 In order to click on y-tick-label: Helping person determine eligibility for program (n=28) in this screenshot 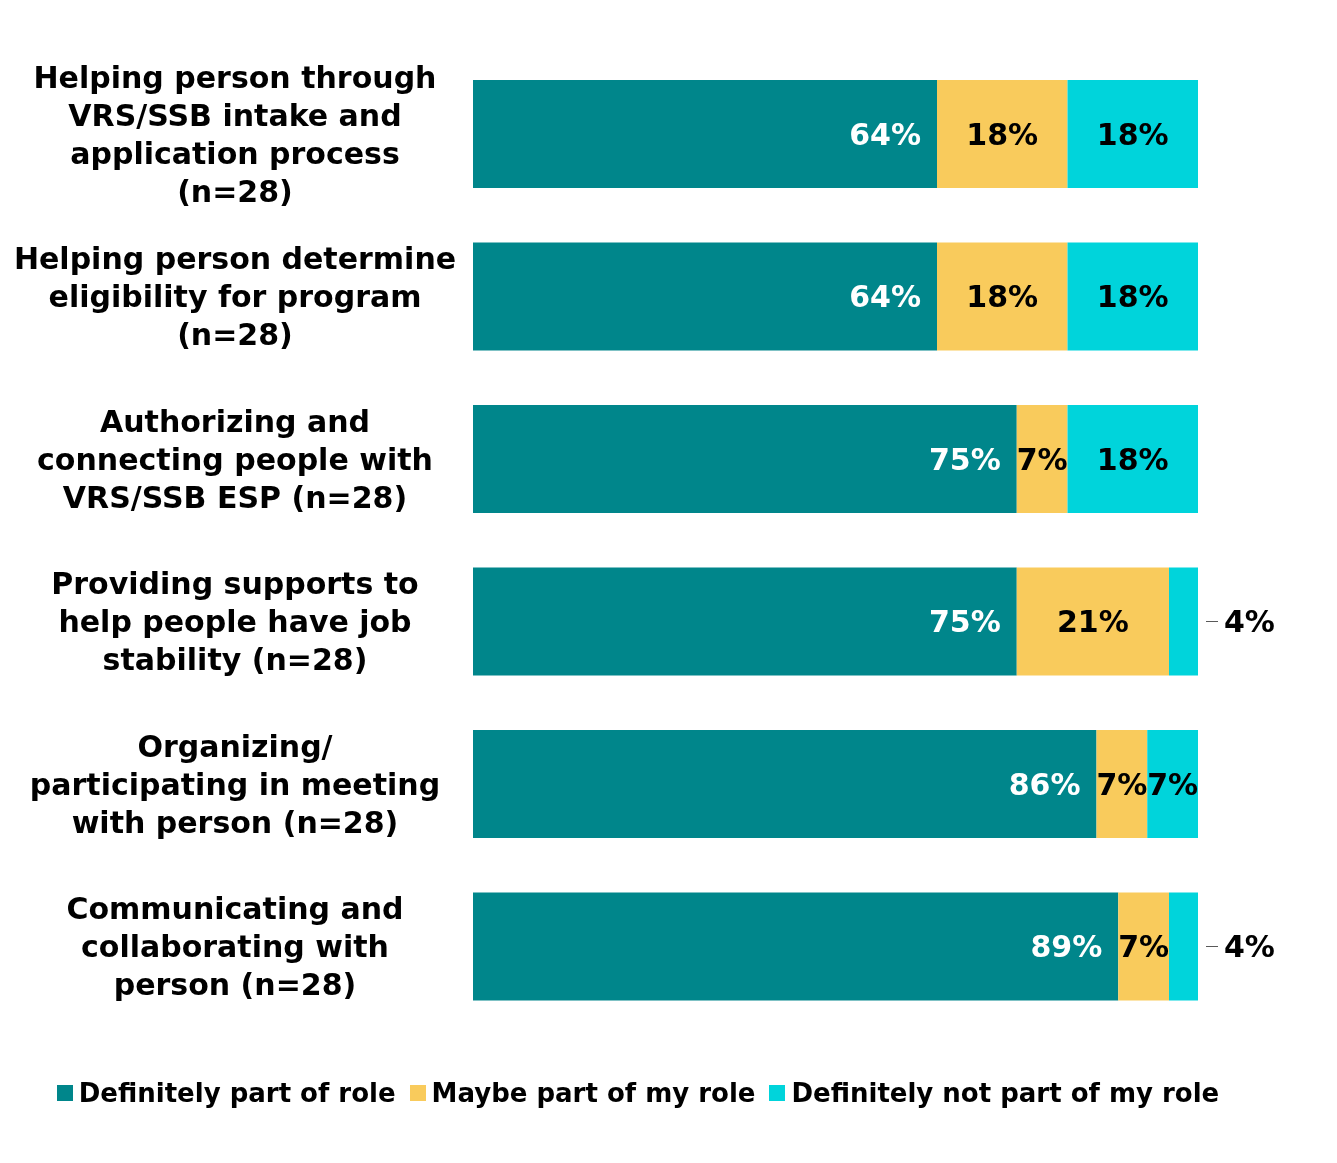, I will do `click(235, 297)`.